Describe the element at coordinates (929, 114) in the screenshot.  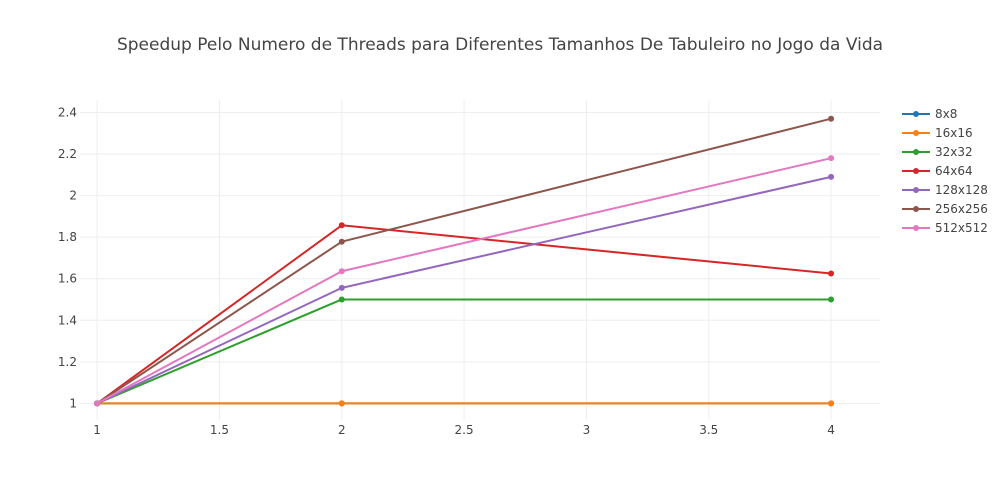
I see `legend-item-8x8: 8x8` at that location.